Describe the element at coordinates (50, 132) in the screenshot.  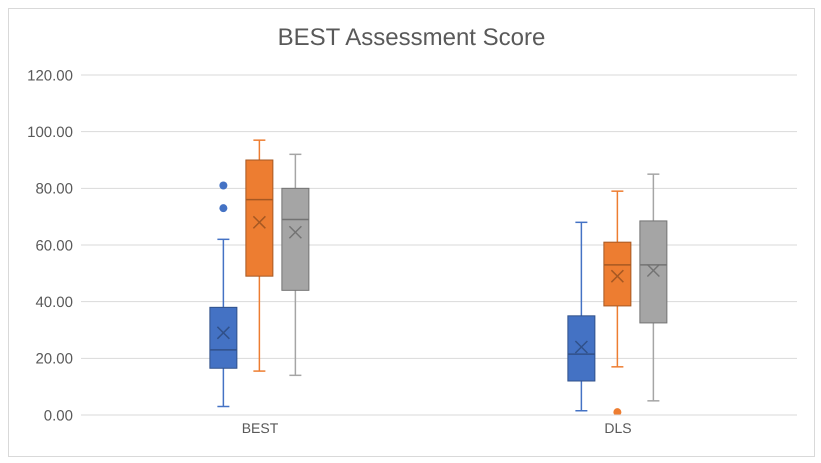
I see `y-tick-label: 100.00` at that location.